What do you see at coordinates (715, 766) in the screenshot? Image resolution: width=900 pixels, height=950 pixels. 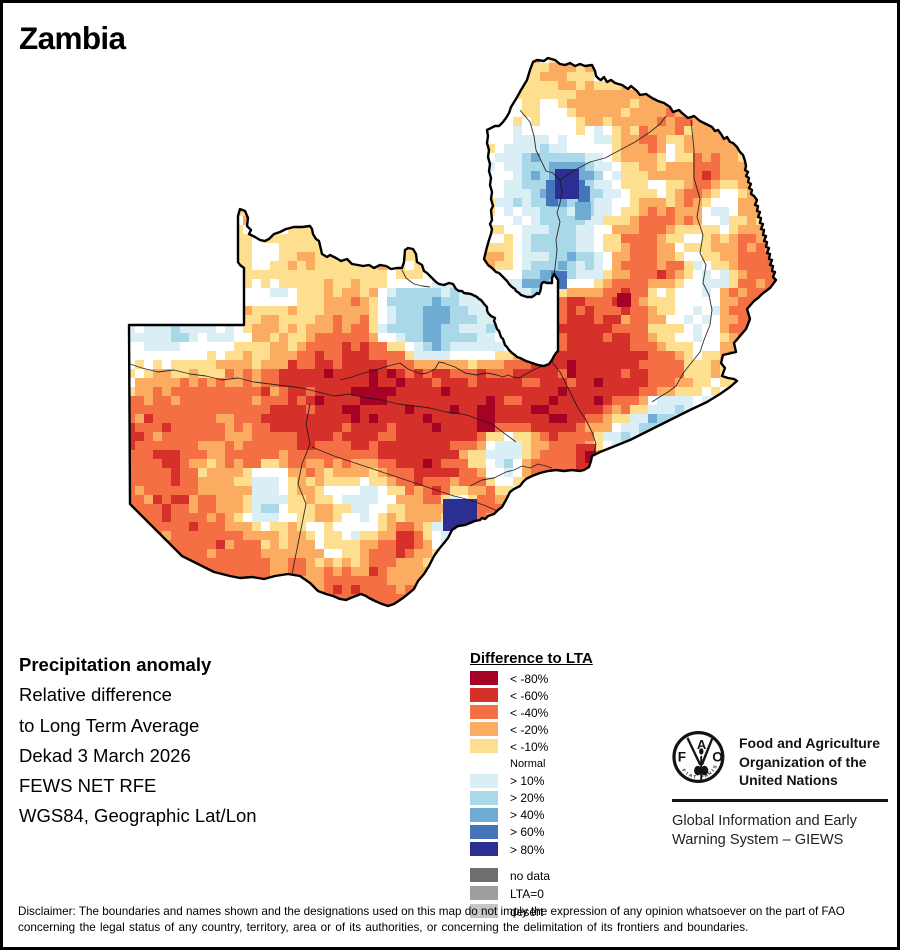 I see `svg-text: S` at bounding box center [715, 766].